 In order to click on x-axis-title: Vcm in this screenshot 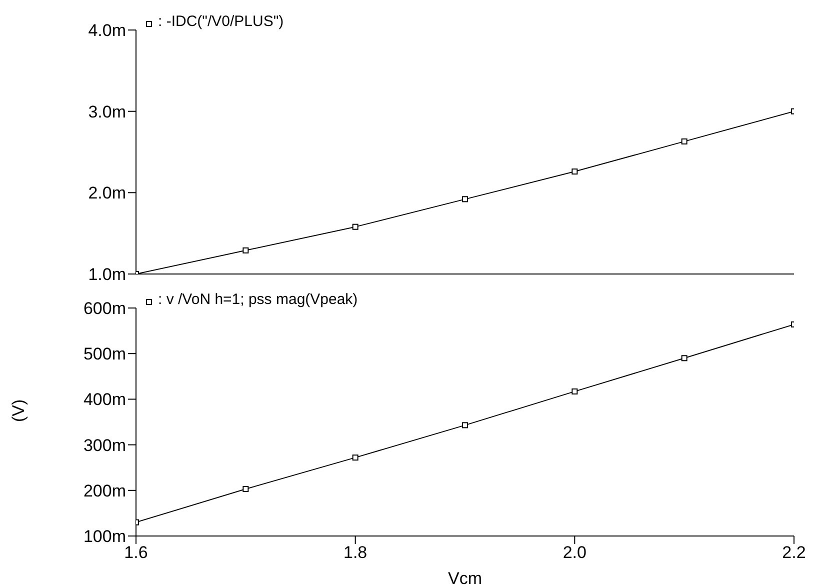, I will do `click(465, 578)`.